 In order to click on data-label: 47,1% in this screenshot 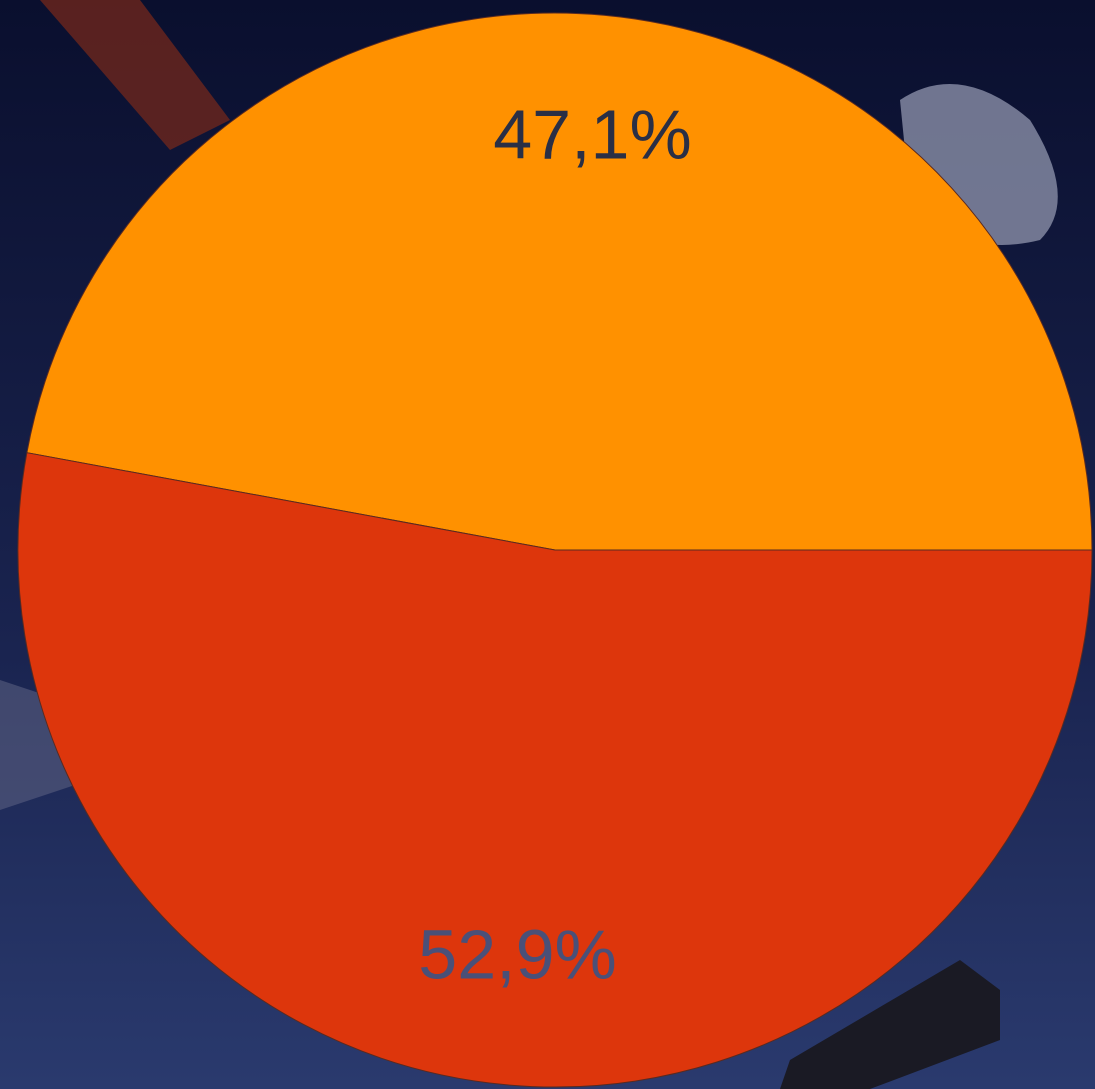, I will do `click(592, 134)`.